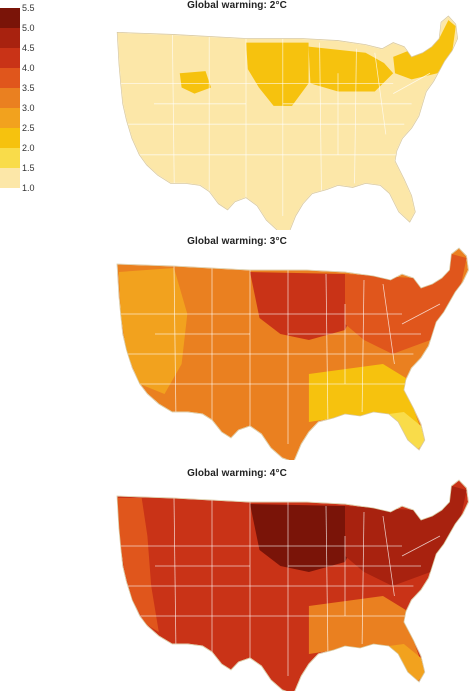 Image resolution: width=474 pixels, height=691 pixels. I want to click on map-title: Global warming: 2°C, so click(237, 5).